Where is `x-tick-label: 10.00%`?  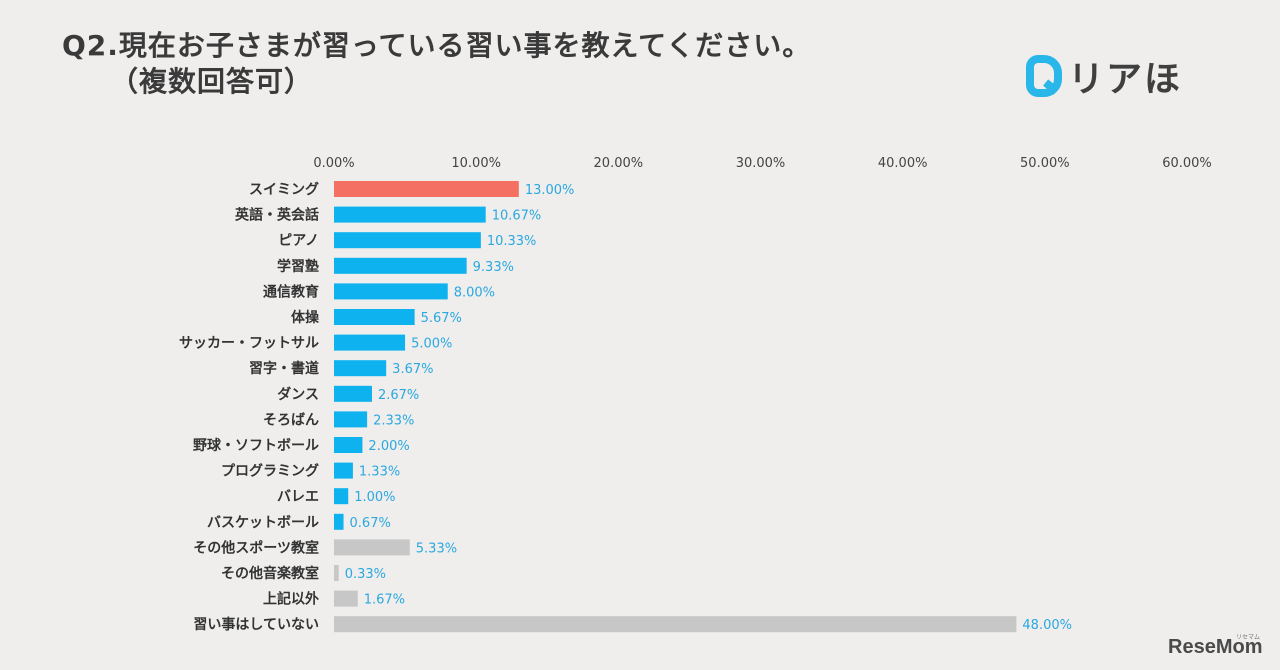
x-tick-label: 10.00% is located at coordinates (476, 163).